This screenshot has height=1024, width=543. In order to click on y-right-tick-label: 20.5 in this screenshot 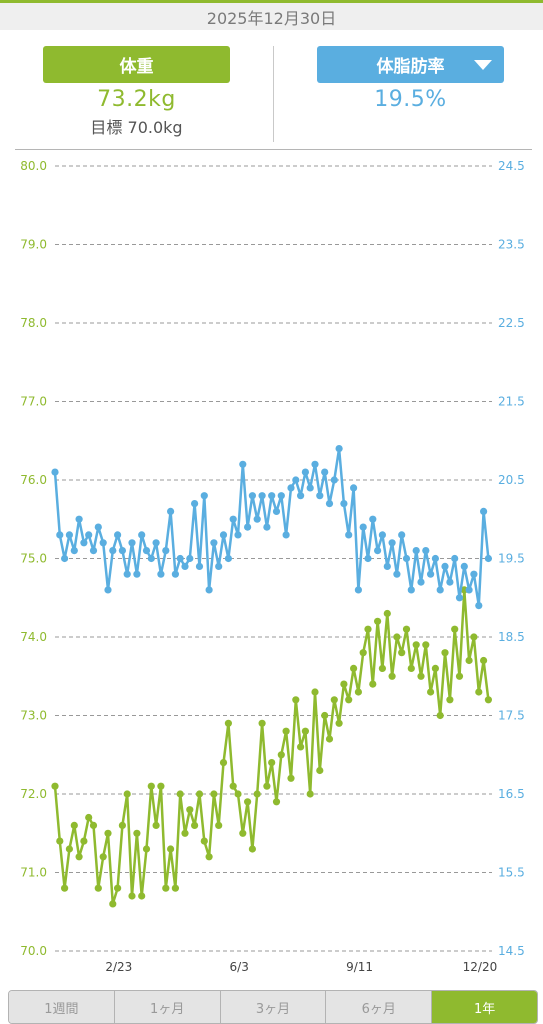, I will do `click(511, 480)`.